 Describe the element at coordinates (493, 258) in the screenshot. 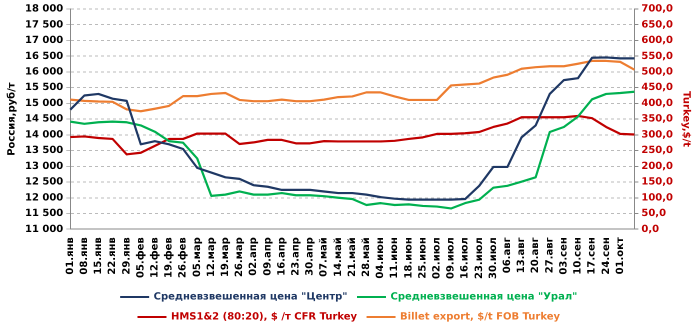

I see `x-tick-label: 30.июл` at that location.